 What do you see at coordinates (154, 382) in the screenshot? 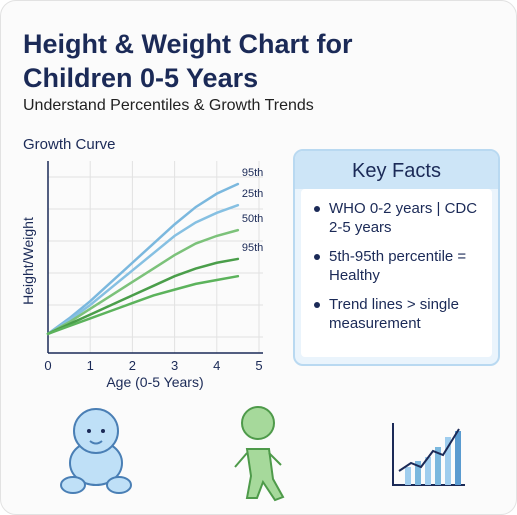
I see `x-axis-label: Age (0-5 Years)` at bounding box center [154, 382].